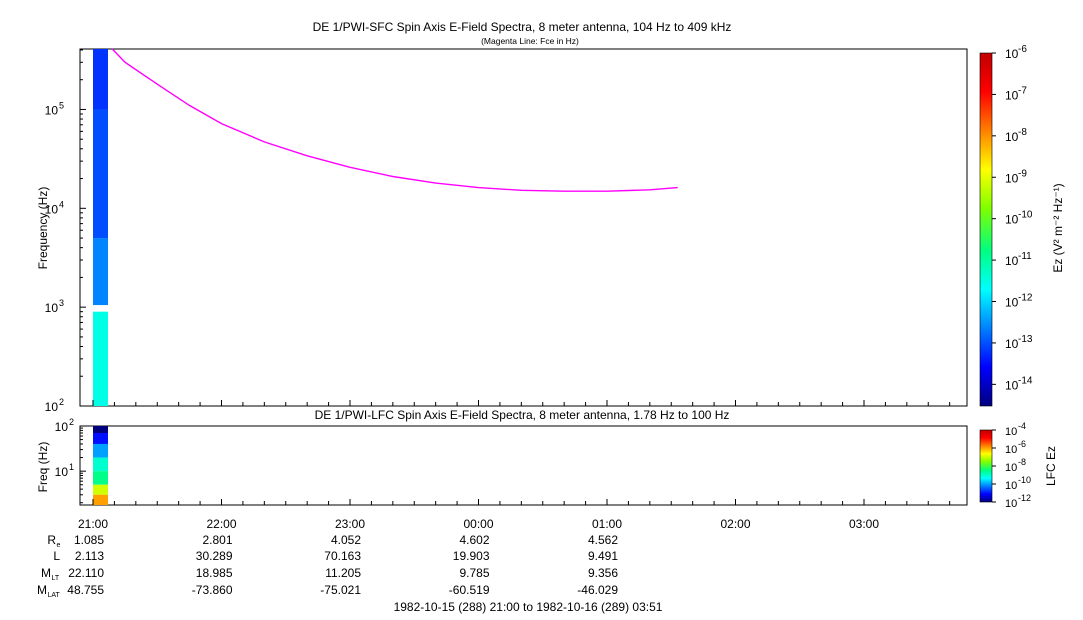  Describe the element at coordinates (214, 556) in the screenshot. I see `ephemeris-value: 30.289` at that location.